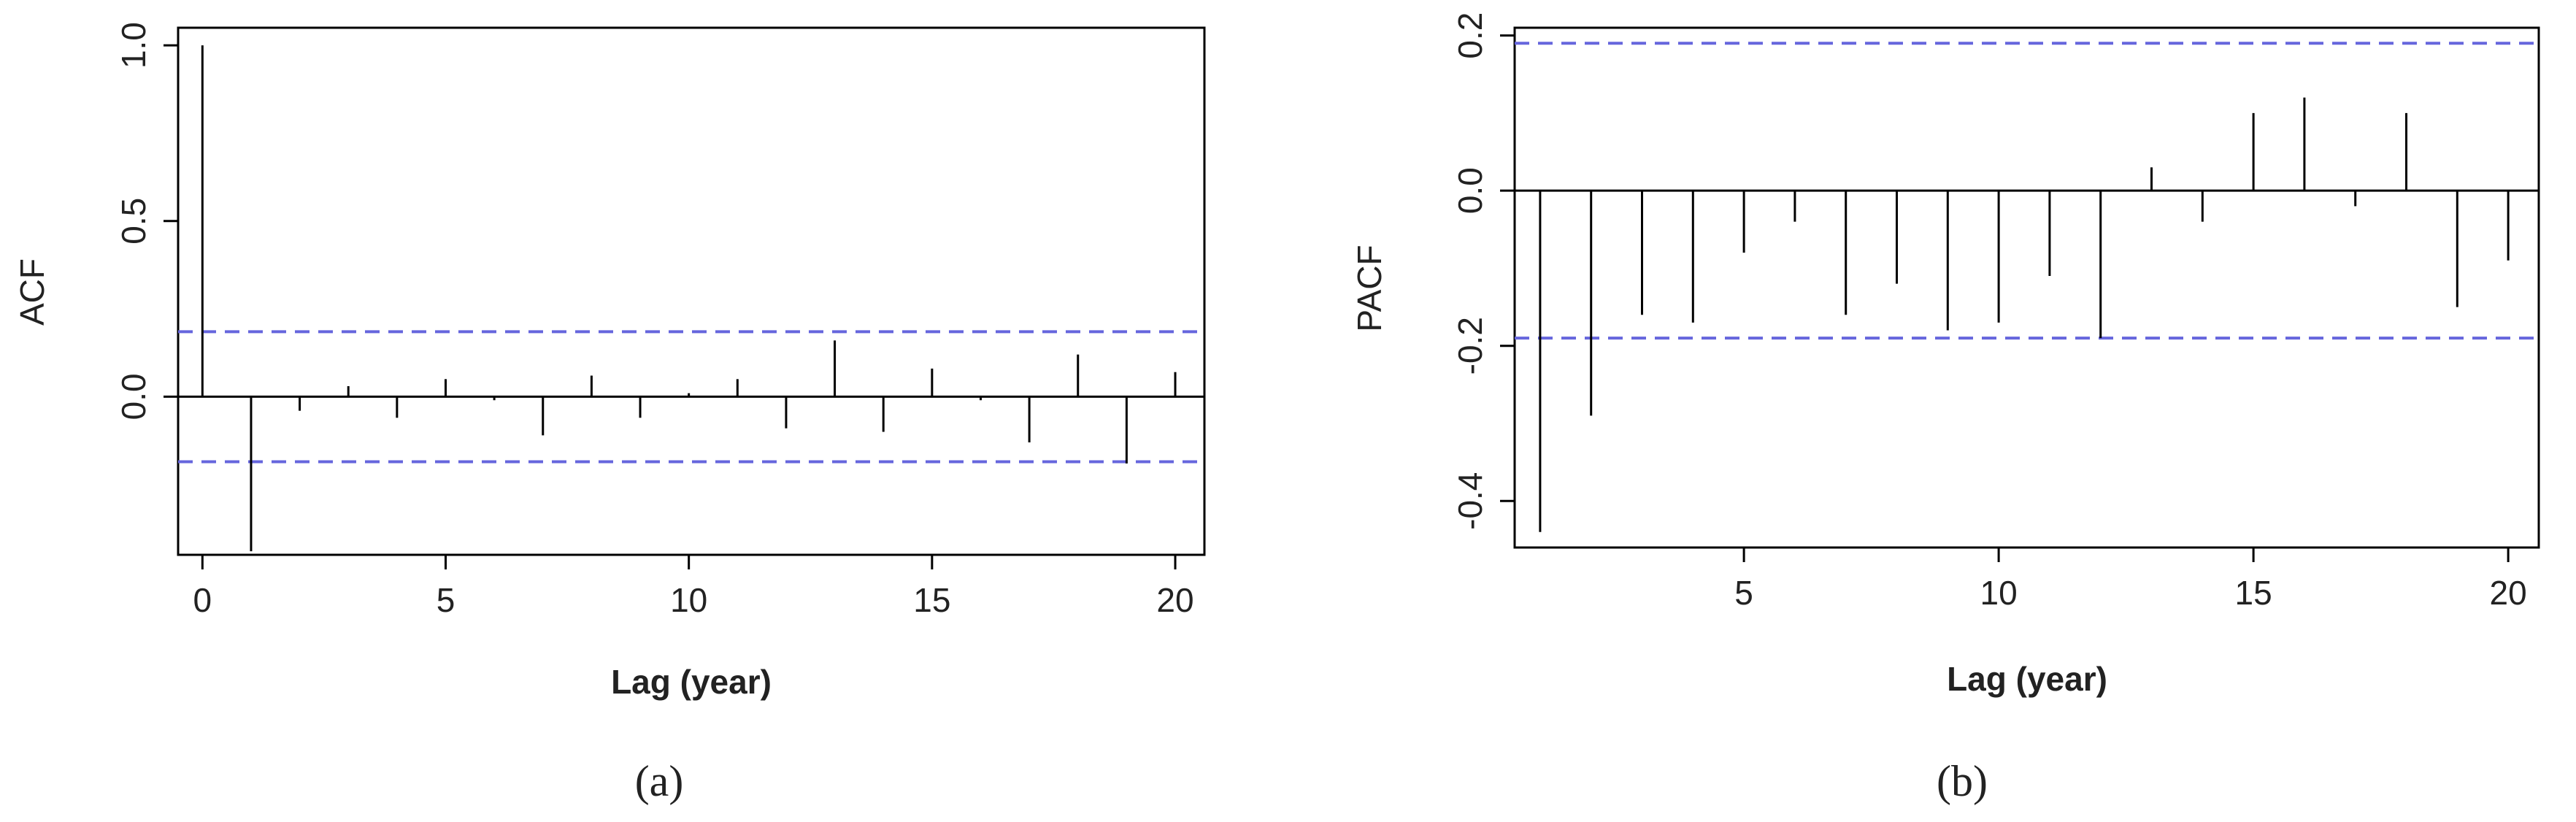  I want to click on y-tick-label: -0.4, so click(1470, 501).